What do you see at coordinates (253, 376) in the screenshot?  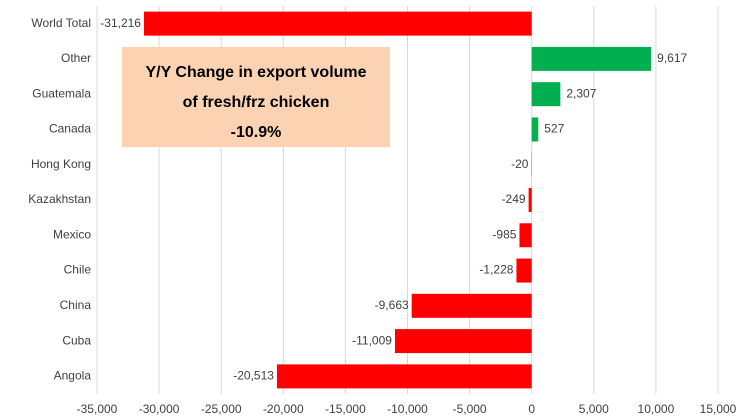 I see `value-label: -20,513` at bounding box center [253, 376].